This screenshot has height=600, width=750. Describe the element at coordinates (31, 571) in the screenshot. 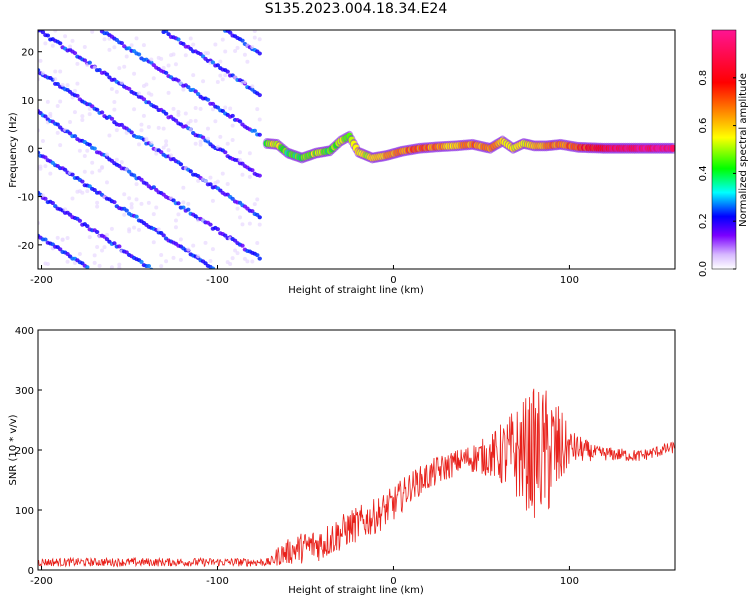

I see `snr-y-tick-label: 0` at that location.